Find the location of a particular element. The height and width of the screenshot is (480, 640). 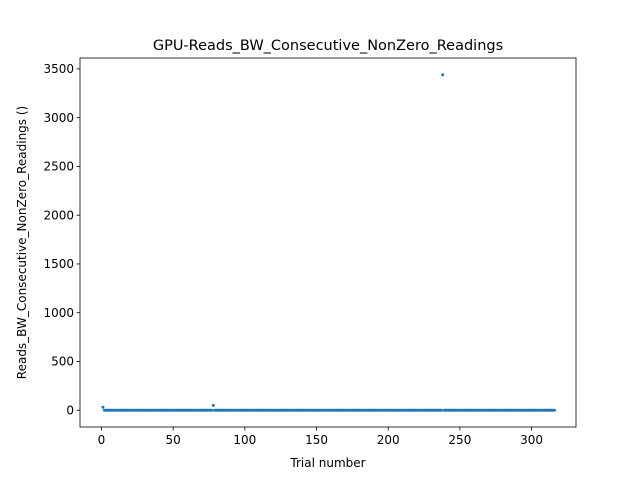

y-tick-label: 2000 is located at coordinates (58, 215).